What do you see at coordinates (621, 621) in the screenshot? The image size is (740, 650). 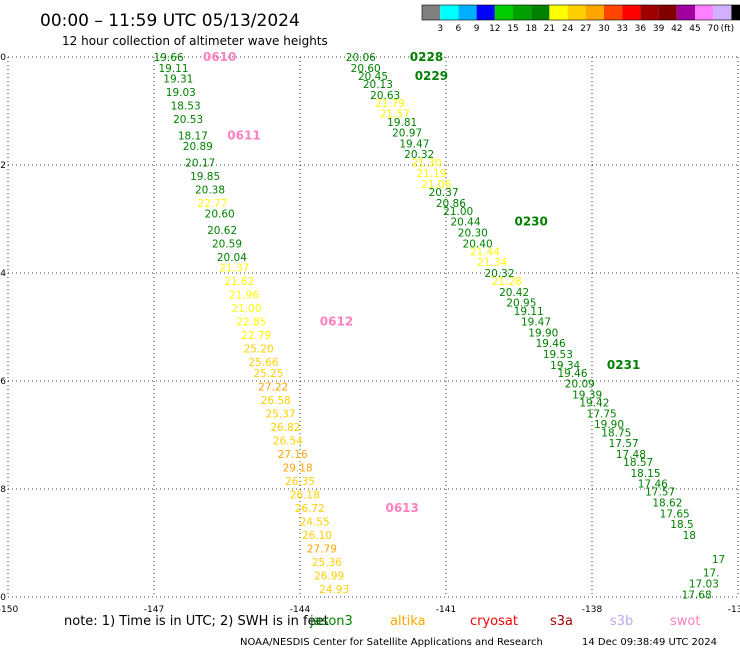 I see `satellite-legend-item: s3b` at bounding box center [621, 621].